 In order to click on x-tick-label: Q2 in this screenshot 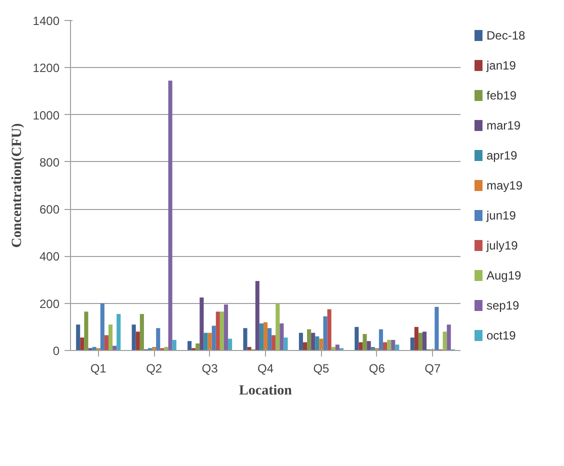, I will do `click(154, 369)`.